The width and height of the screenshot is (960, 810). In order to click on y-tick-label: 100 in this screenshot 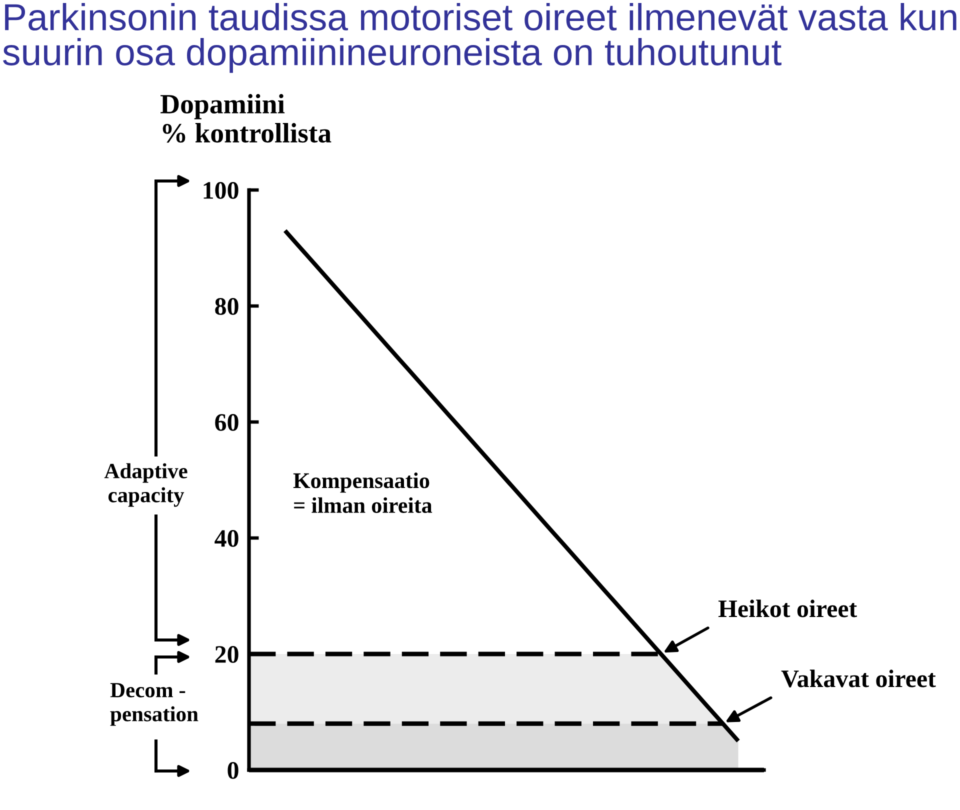, I will do `click(221, 190)`.